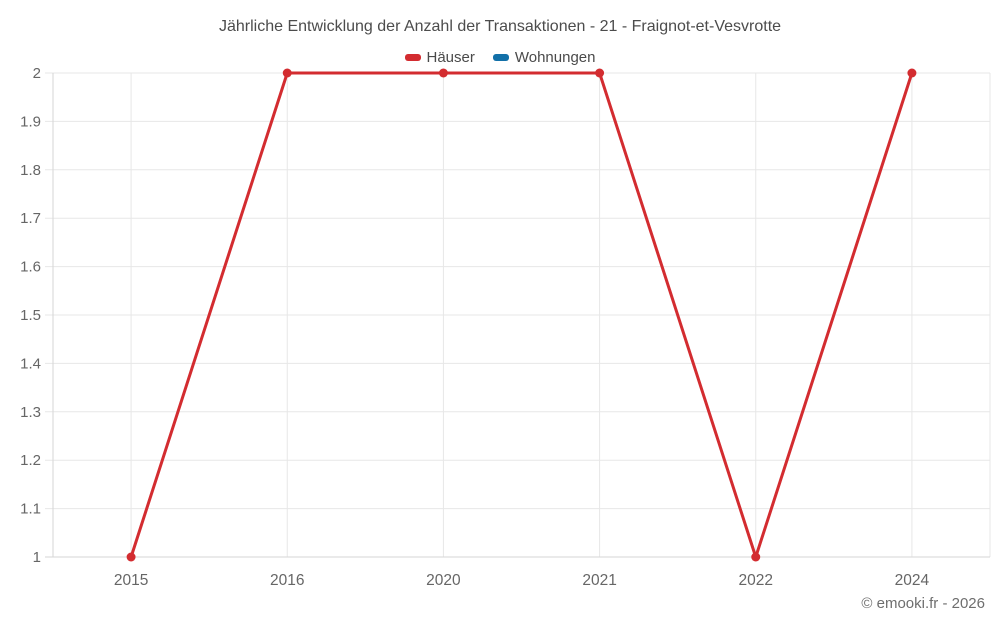  I want to click on attribution-text: © emooki.fr - 2026, so click(923, 603).